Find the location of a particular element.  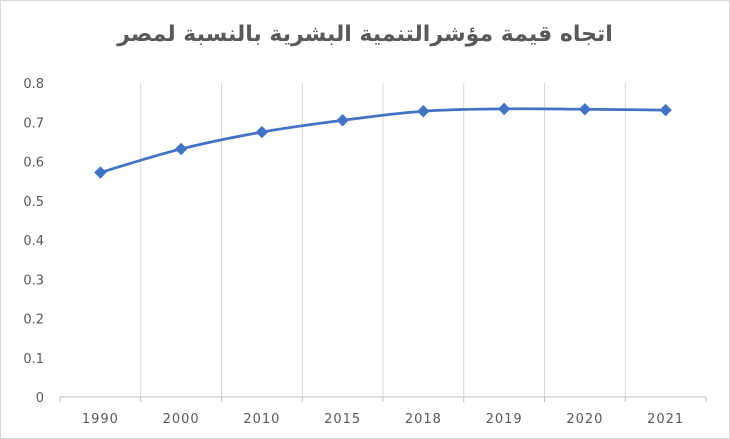

y-tick-label: 0.4 is located at coordinates (33, 241).